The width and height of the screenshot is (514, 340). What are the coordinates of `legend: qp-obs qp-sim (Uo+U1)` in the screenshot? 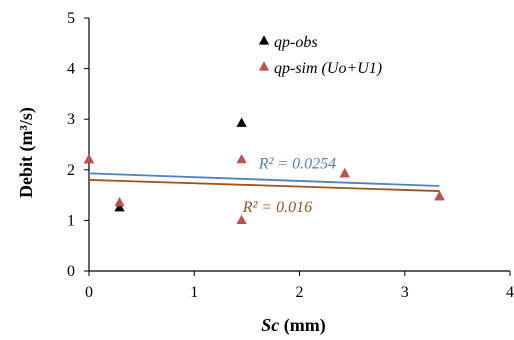 It's located at (320, 55).